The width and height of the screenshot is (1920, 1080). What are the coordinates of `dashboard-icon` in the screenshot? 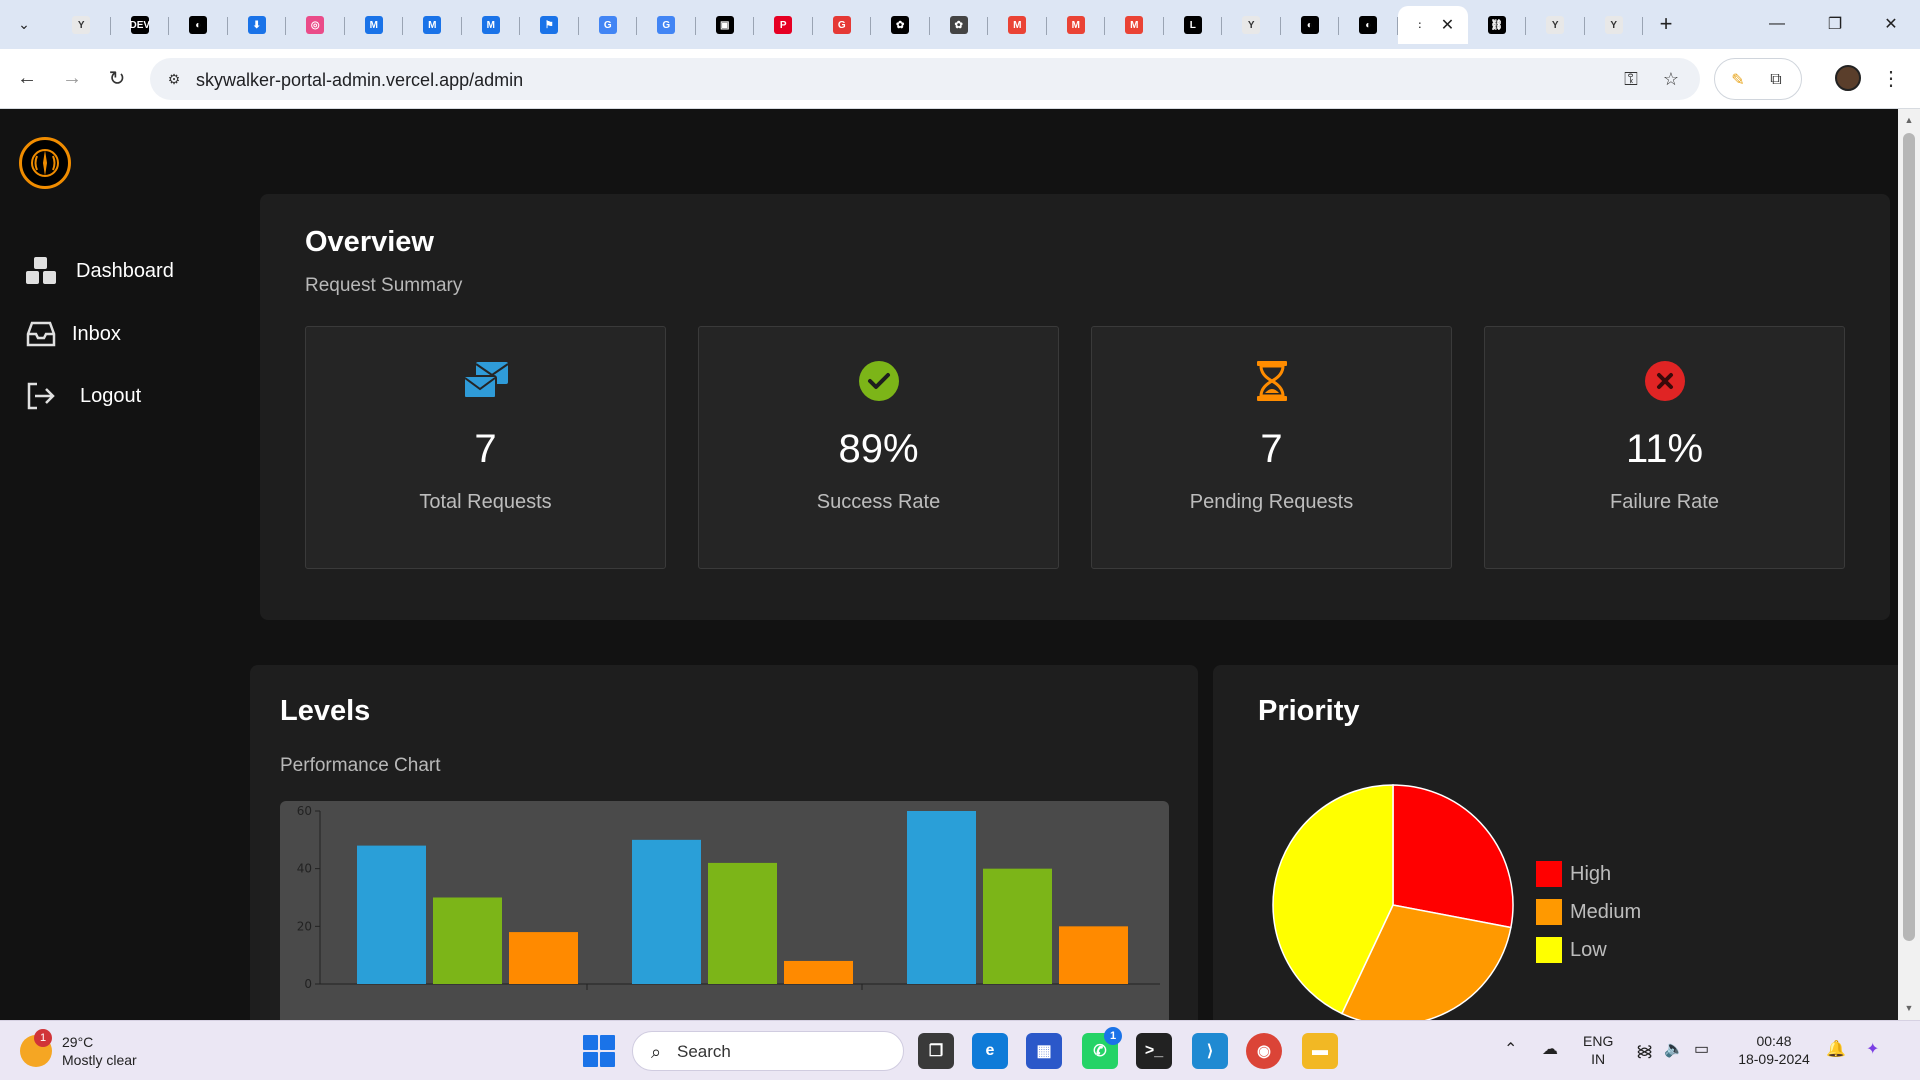 It's located at (41, 271).